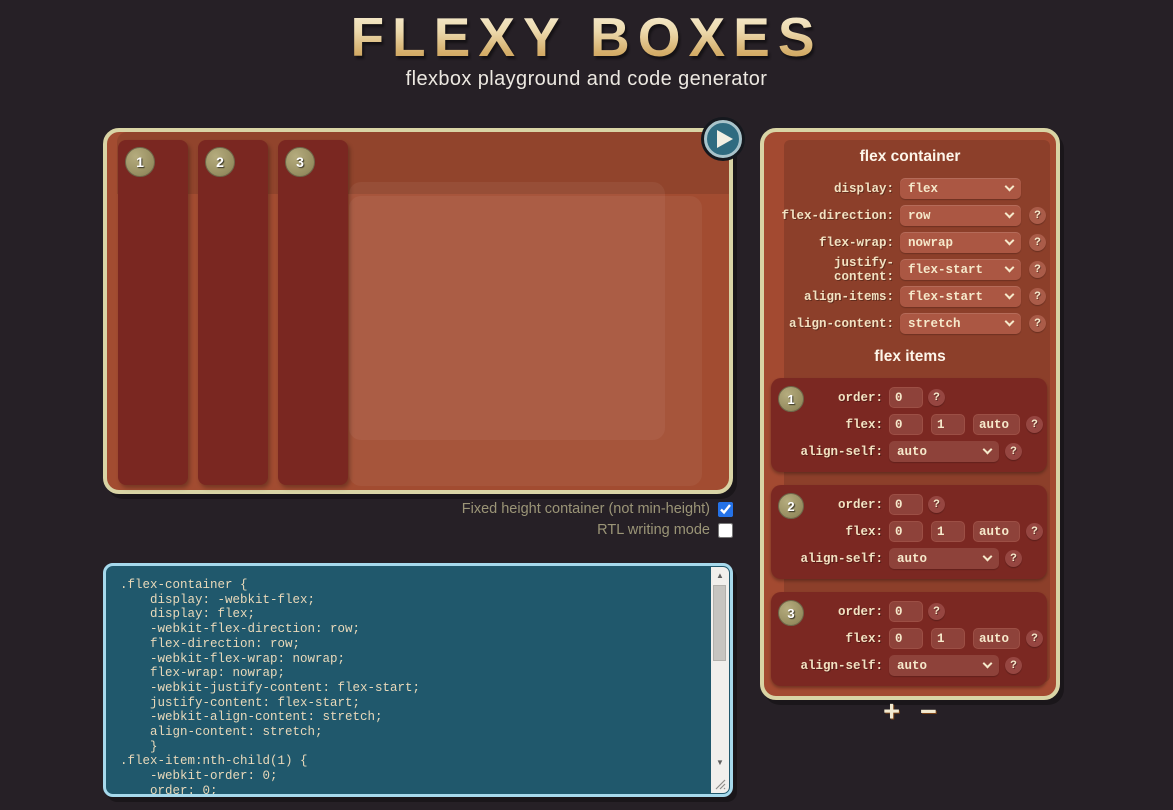 This screenshot has height=810, width=1173. Describe the element at coordinates (1037, 215) in the screenshot. I see `flex-direction-help-button: ?` at that location.